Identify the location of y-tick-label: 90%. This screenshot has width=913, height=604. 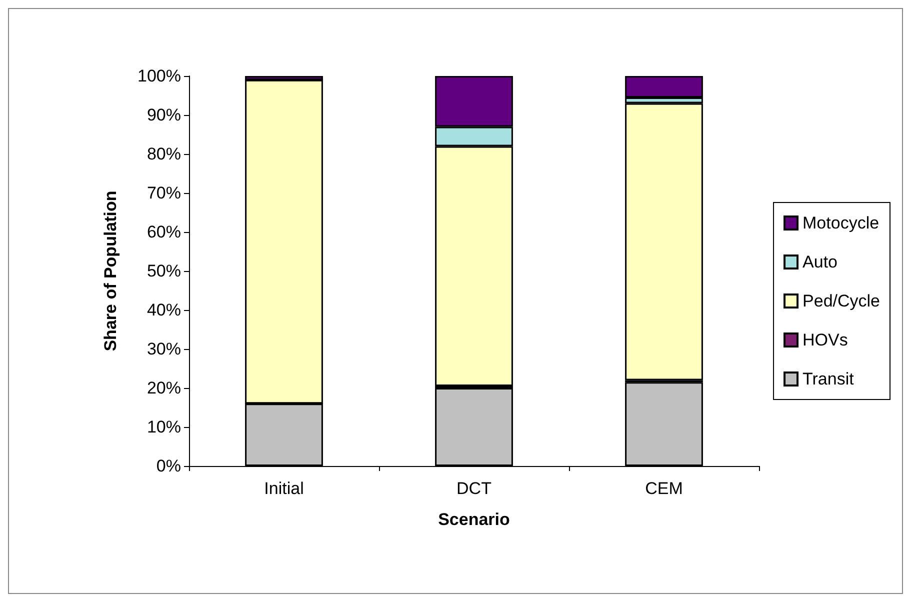
(163, 115).